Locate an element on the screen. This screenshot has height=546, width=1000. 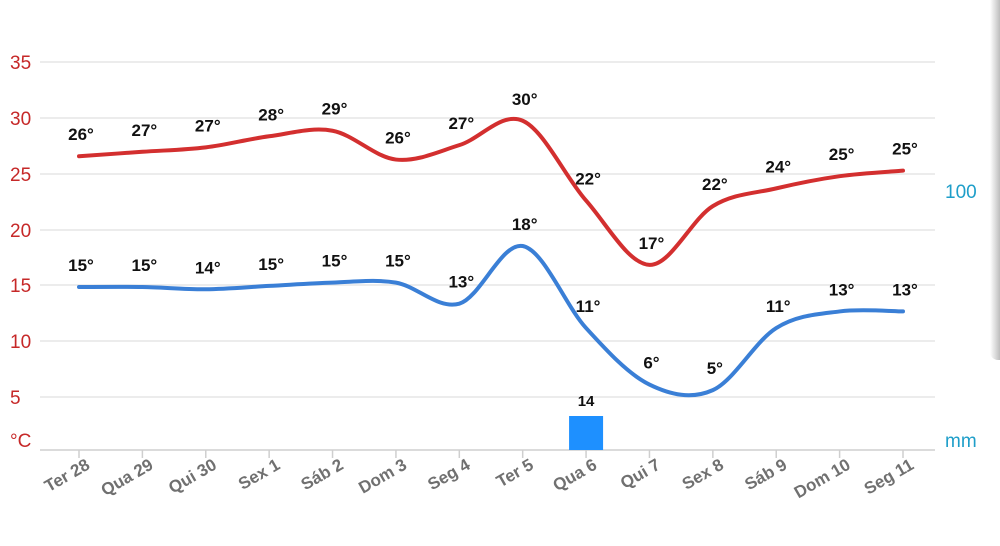
x-tick-label: Sáb 9 is located at coordinates (765, 474).